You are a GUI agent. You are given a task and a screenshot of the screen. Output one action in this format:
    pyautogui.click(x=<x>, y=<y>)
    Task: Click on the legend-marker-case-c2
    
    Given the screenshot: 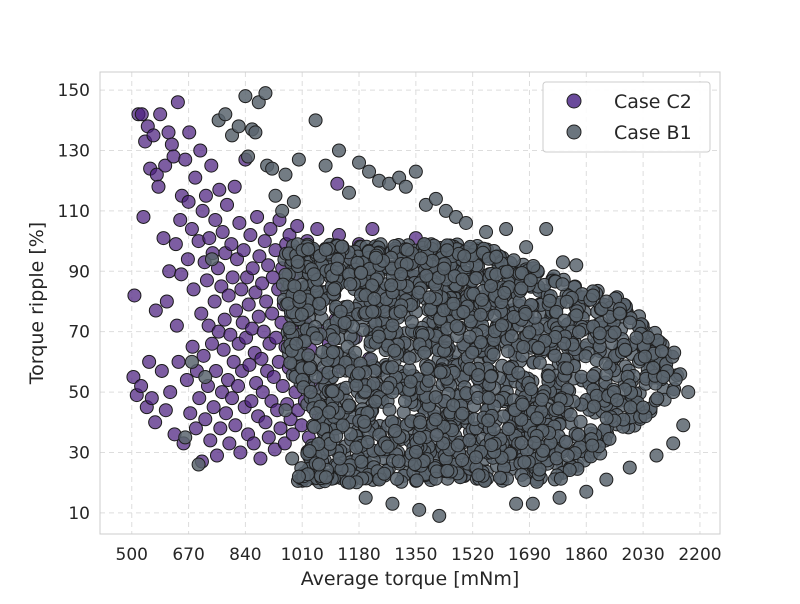 What is the action you would take?
    pyautogui.click(x=574, y=101)
    